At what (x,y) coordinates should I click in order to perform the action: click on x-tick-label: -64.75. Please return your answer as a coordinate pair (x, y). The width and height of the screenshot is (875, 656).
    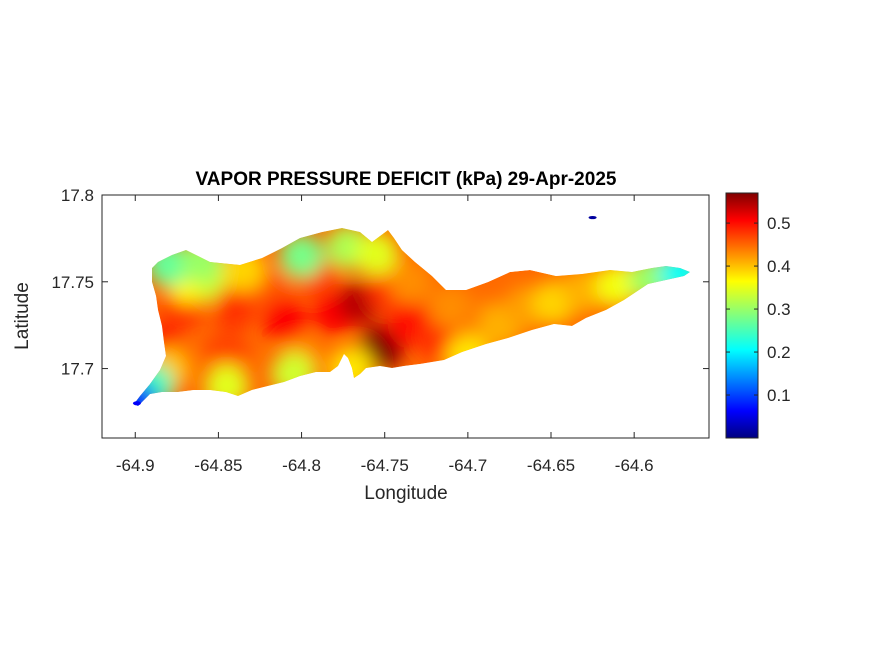
    Looking at the image, I should click on (385, 465).